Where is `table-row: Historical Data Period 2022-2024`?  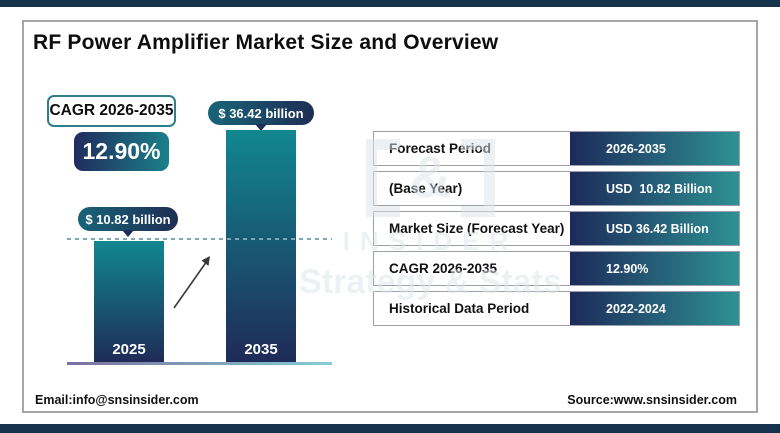
table-row: Historical Data Period 2022-2024 is located at coordinates (556, 308).